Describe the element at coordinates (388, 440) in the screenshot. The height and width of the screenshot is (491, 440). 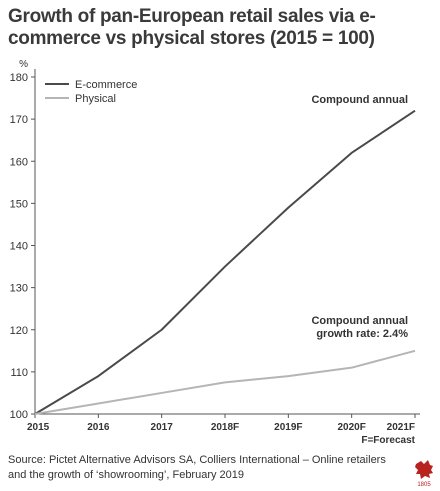
I see `forecast-note: F=Forecast` at that location.